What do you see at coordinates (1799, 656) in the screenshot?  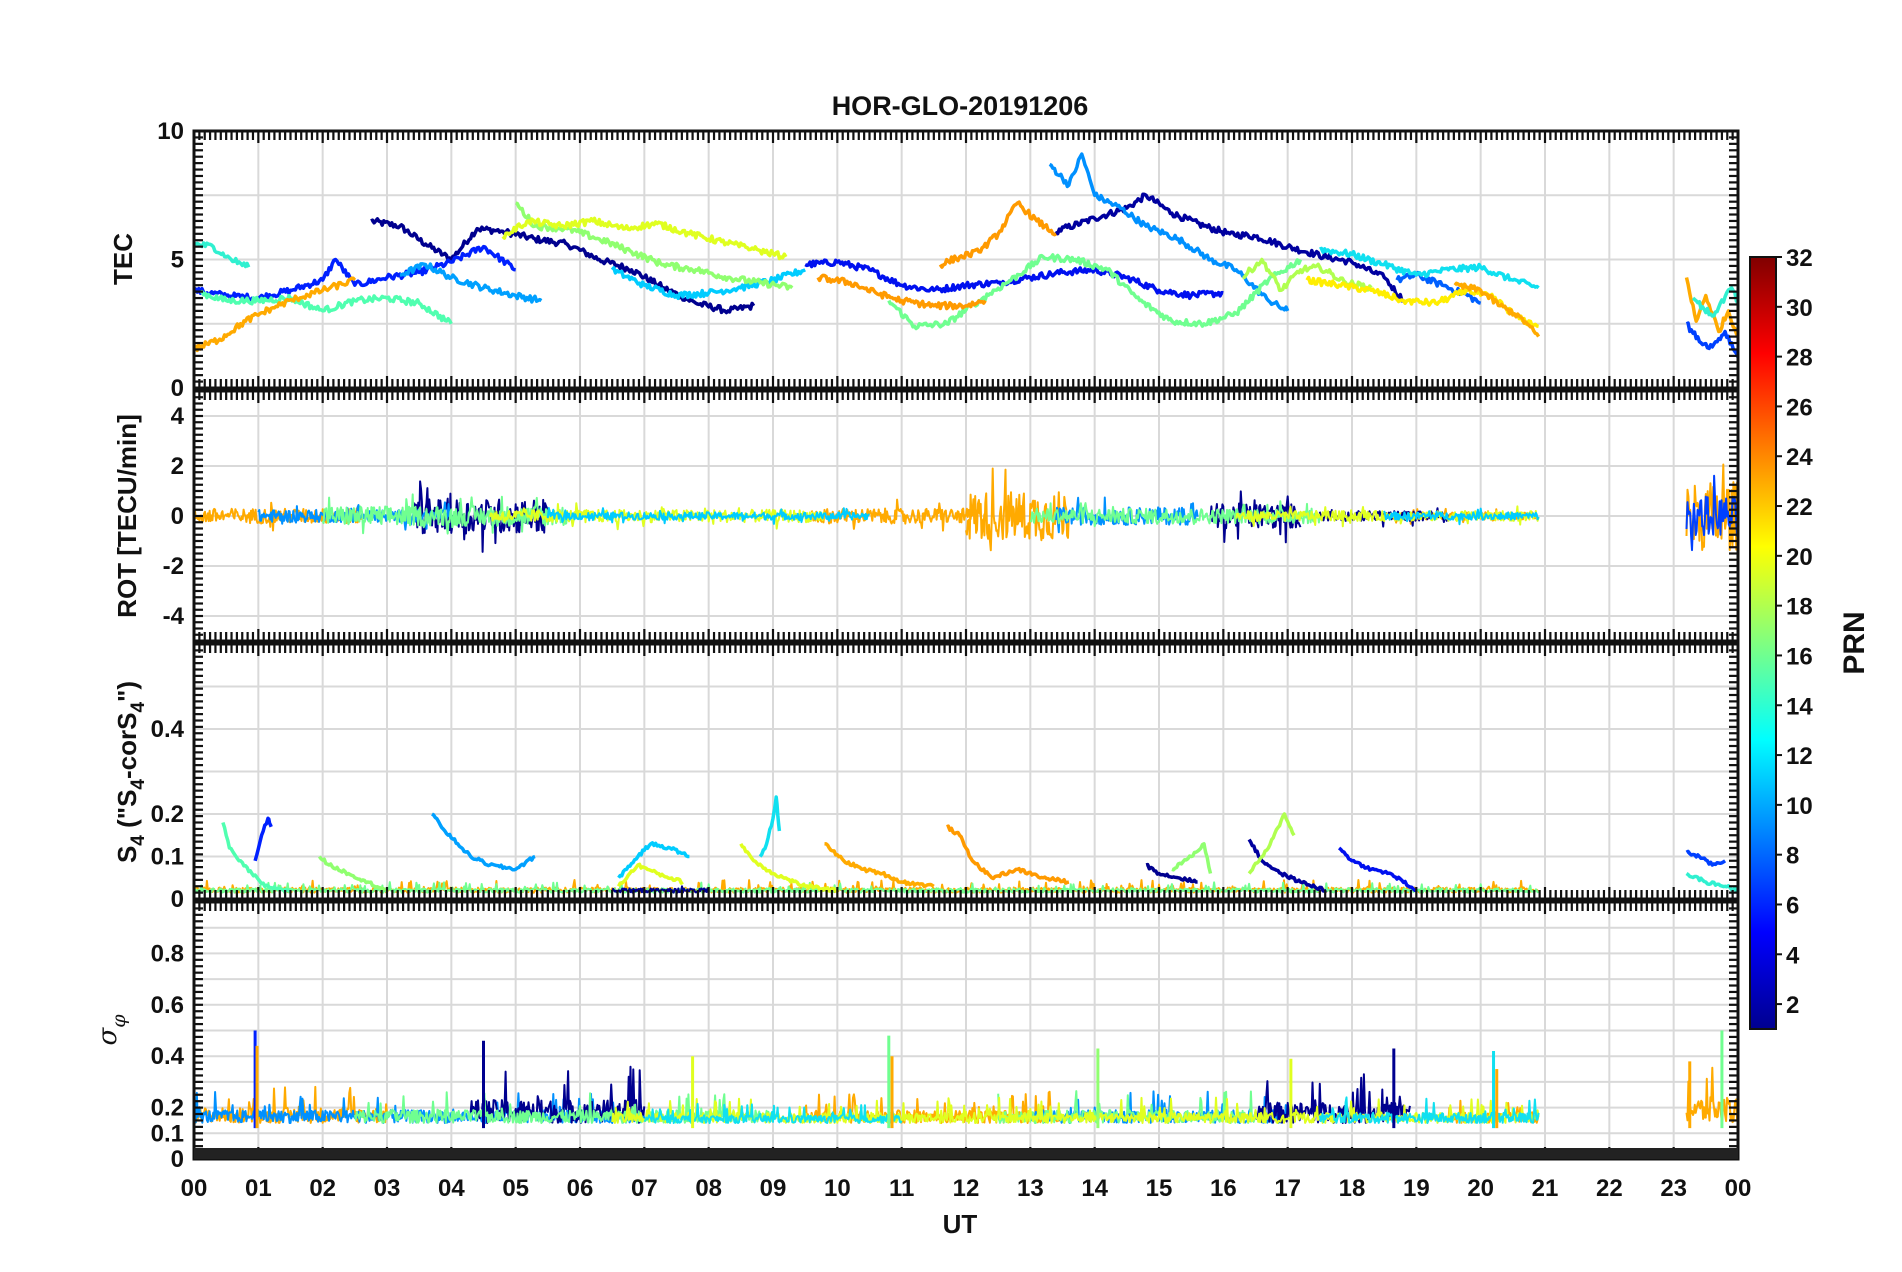 I see `colorbar-tick-label: 16` at bounding box center [1799, 656].